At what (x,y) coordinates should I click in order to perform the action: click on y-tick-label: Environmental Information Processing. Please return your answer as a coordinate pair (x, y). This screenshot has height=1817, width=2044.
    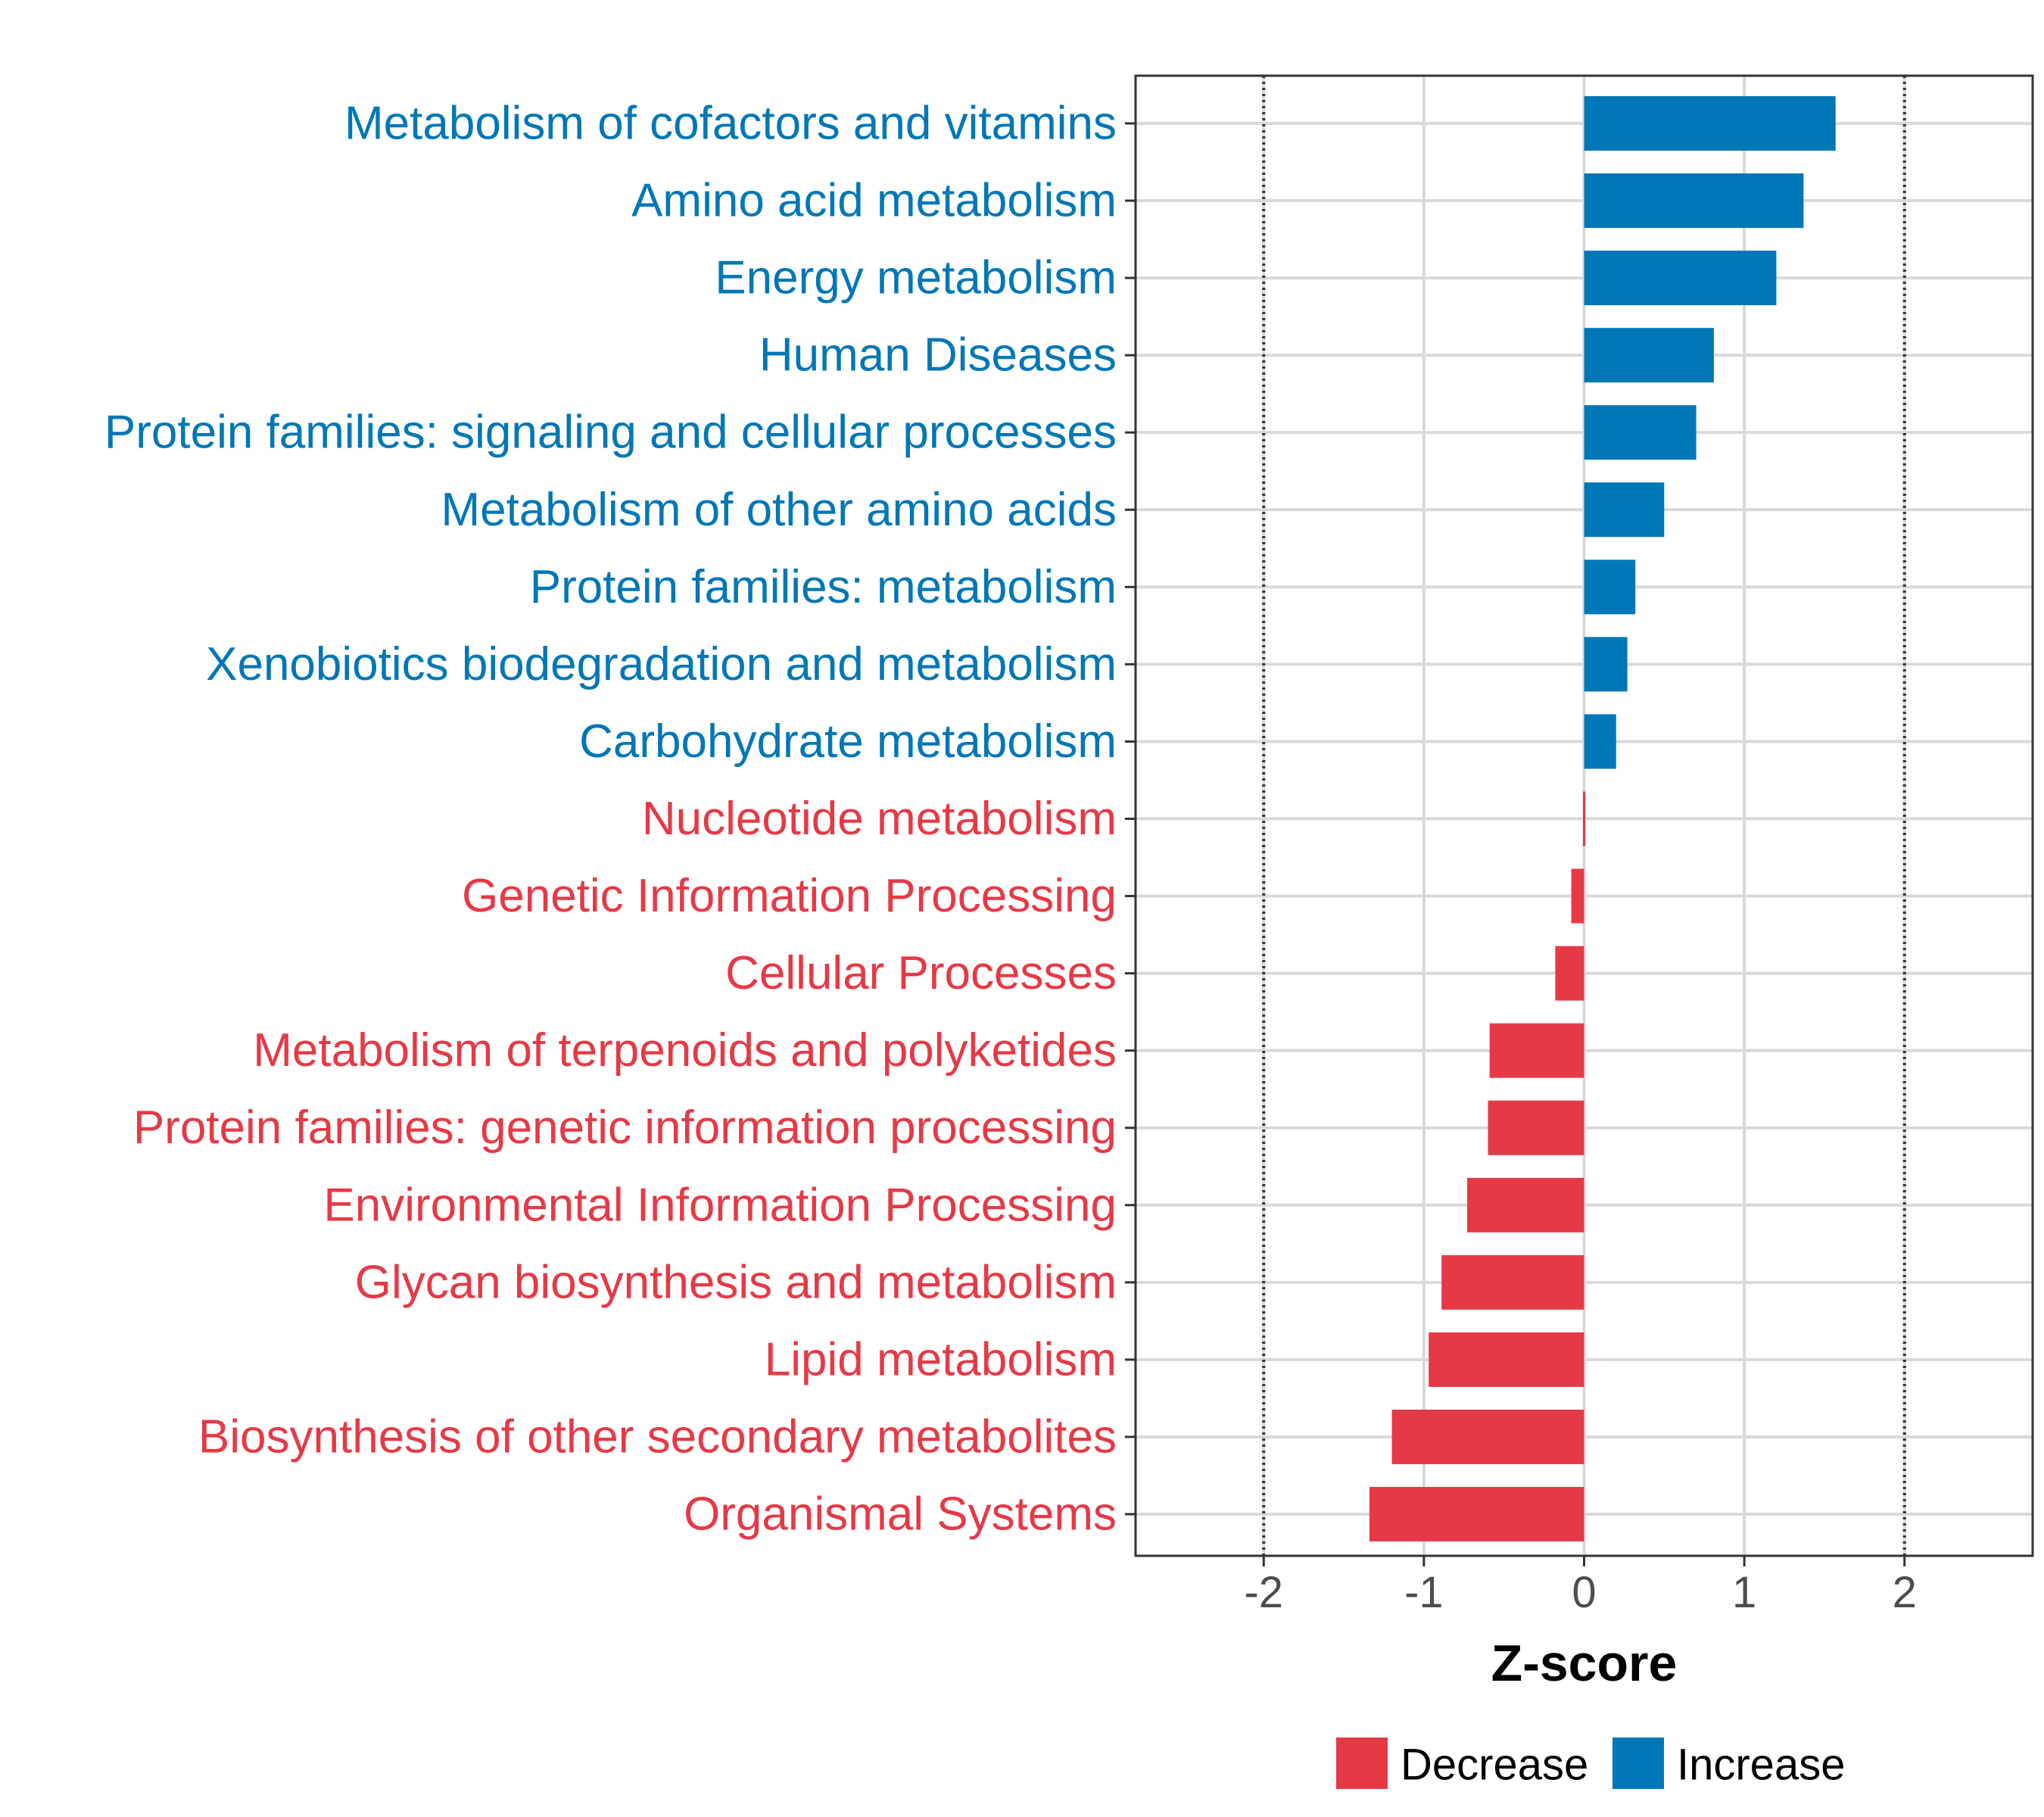
    Looking at the image, I should click on (720, 1205).